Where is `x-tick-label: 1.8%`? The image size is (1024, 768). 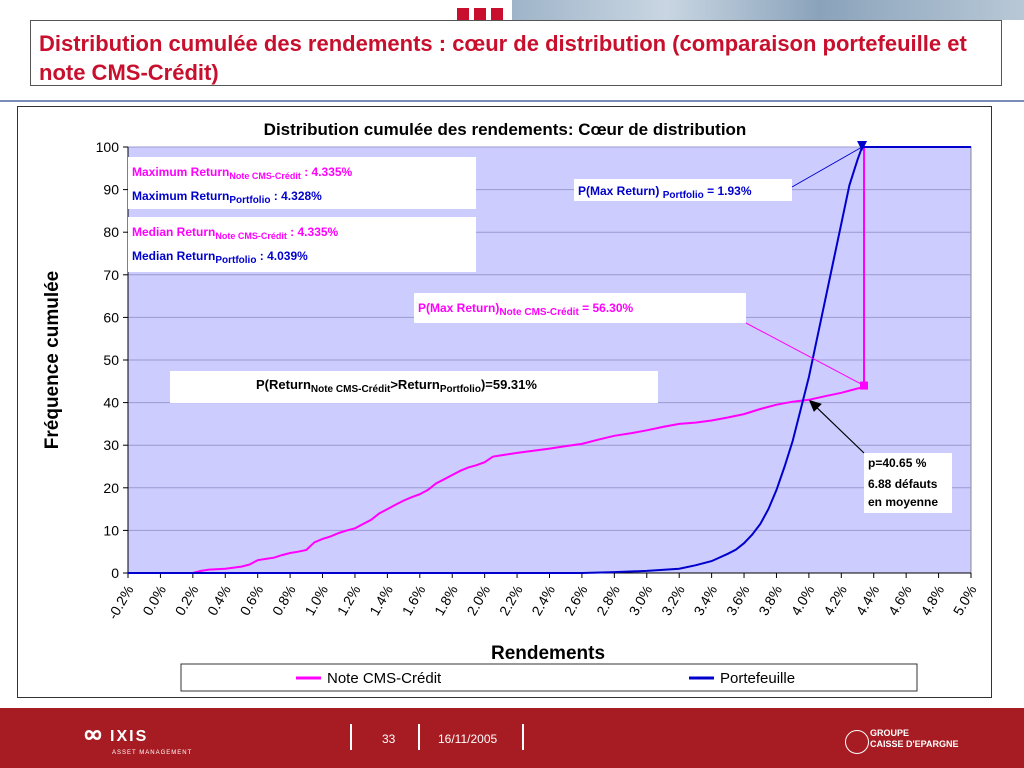 x-tick-label: 1.8% is located at coordinates (446, 601).